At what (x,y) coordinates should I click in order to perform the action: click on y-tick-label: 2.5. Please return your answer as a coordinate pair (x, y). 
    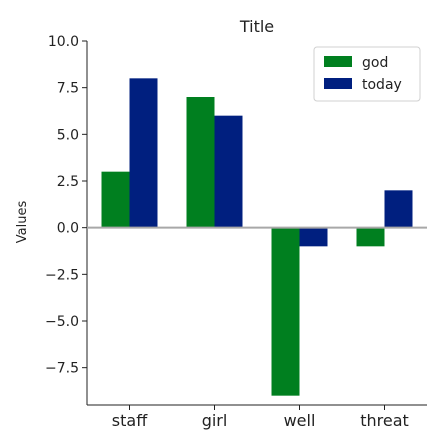
    Looking at the image, I should click on (68, 182).